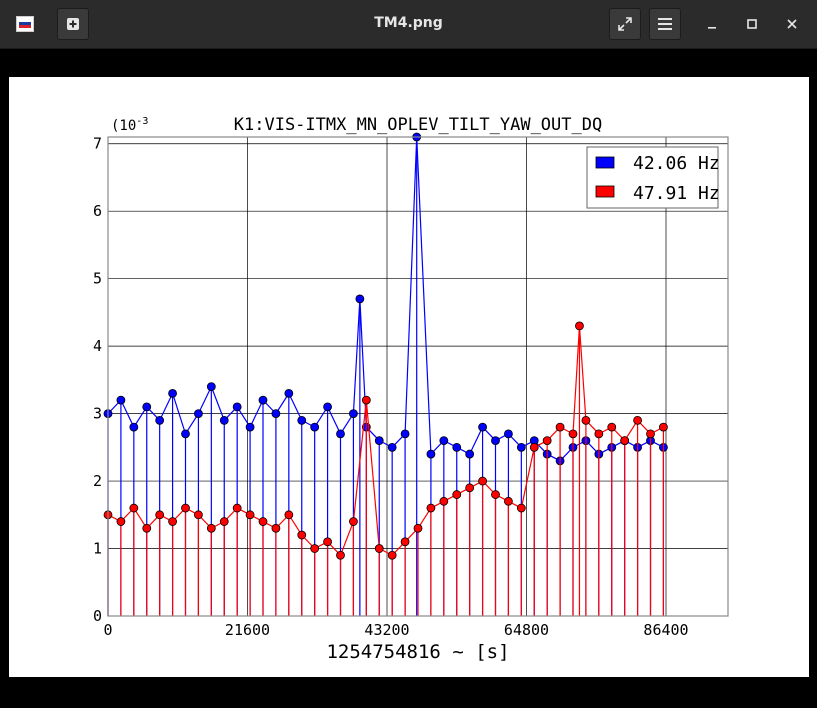 Image resolution: width=817 pixels, height=708 pixels. Describe the element at coordinates (97, 549) in the screenshot. I see `y-tick-label: 1` at that location.